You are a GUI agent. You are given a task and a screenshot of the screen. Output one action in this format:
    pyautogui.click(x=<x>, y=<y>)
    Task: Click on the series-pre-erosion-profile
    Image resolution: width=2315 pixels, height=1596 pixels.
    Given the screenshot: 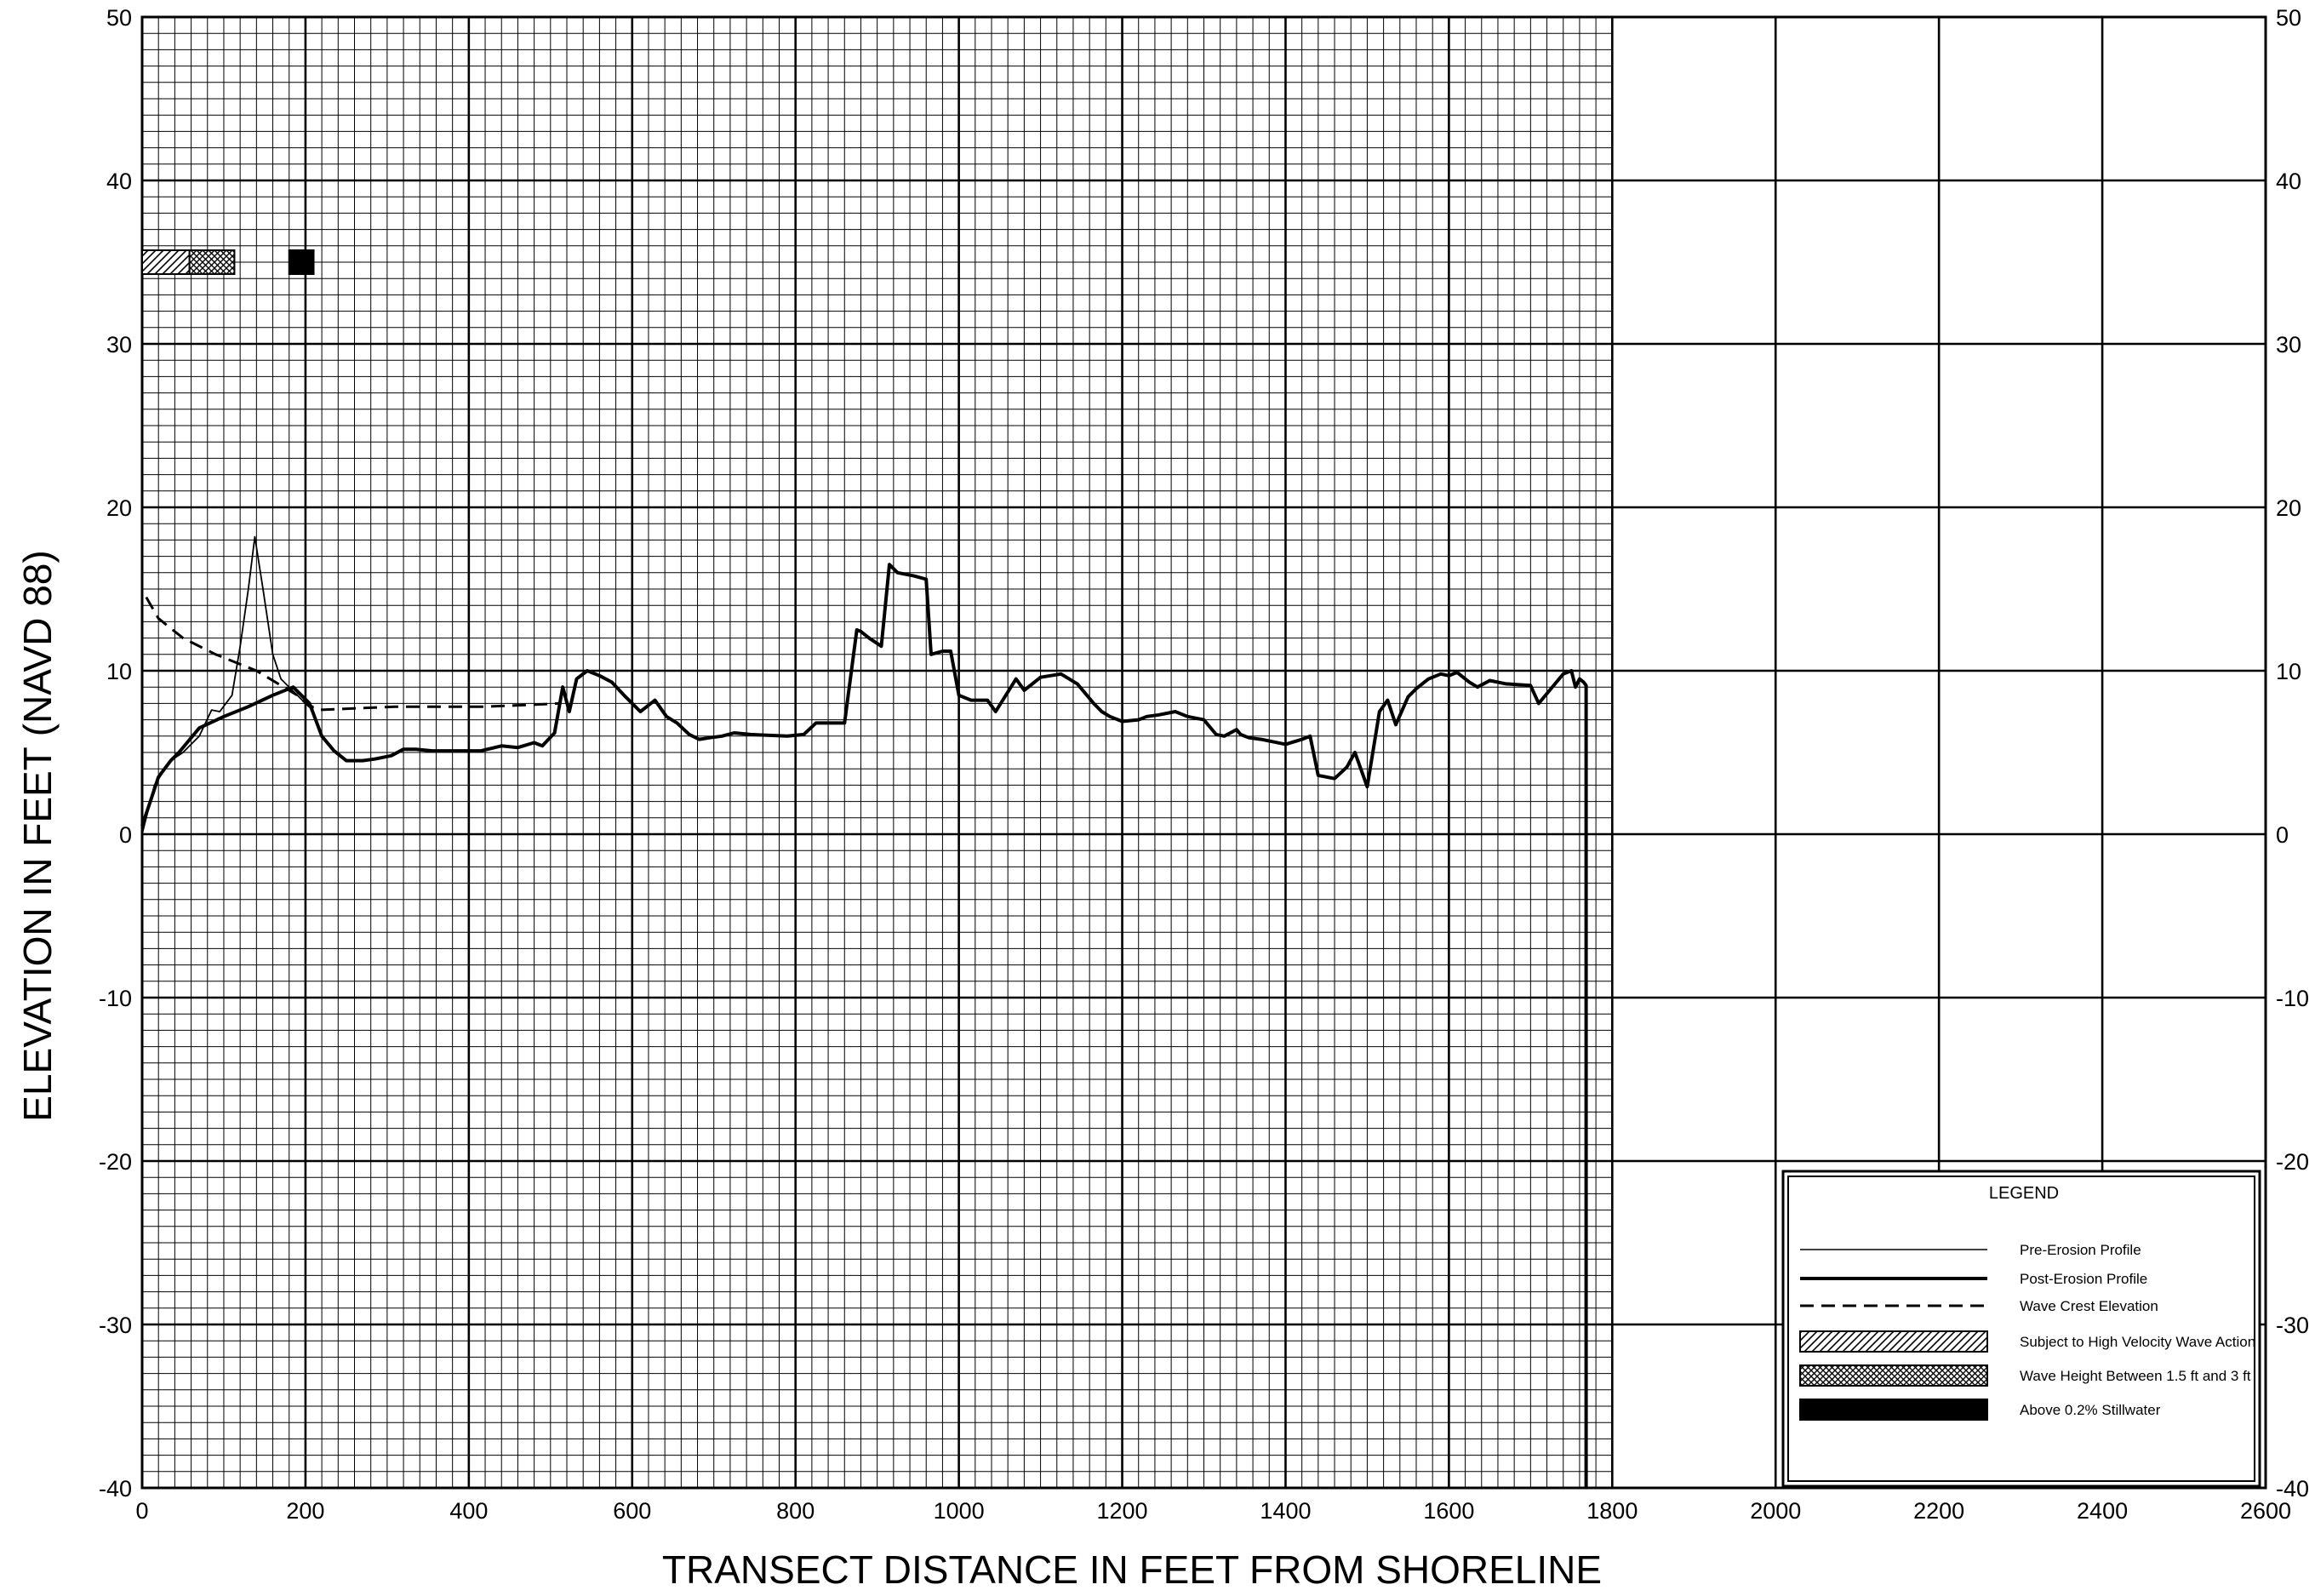 What is the action you would take?
    pyautogui.click(x=227, y=685)
    